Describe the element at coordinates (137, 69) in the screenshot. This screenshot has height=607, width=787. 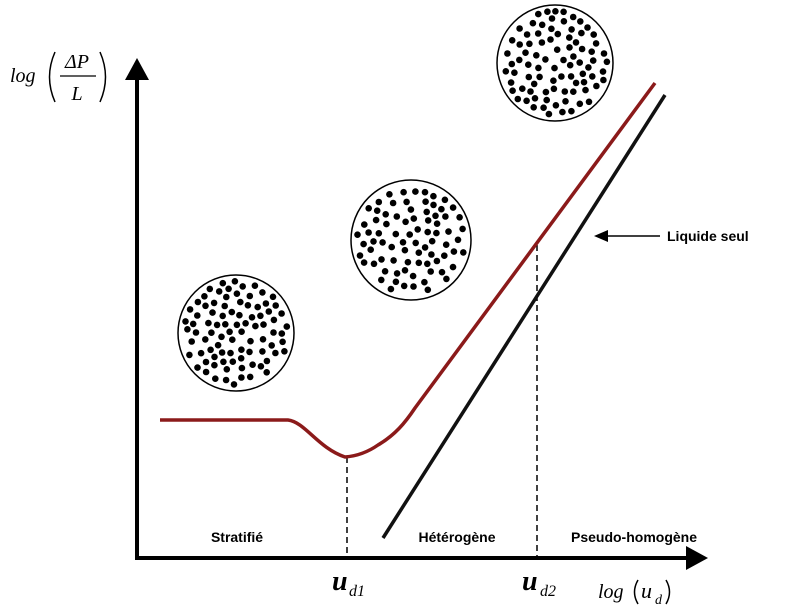
I see `y-arrow` at that location.